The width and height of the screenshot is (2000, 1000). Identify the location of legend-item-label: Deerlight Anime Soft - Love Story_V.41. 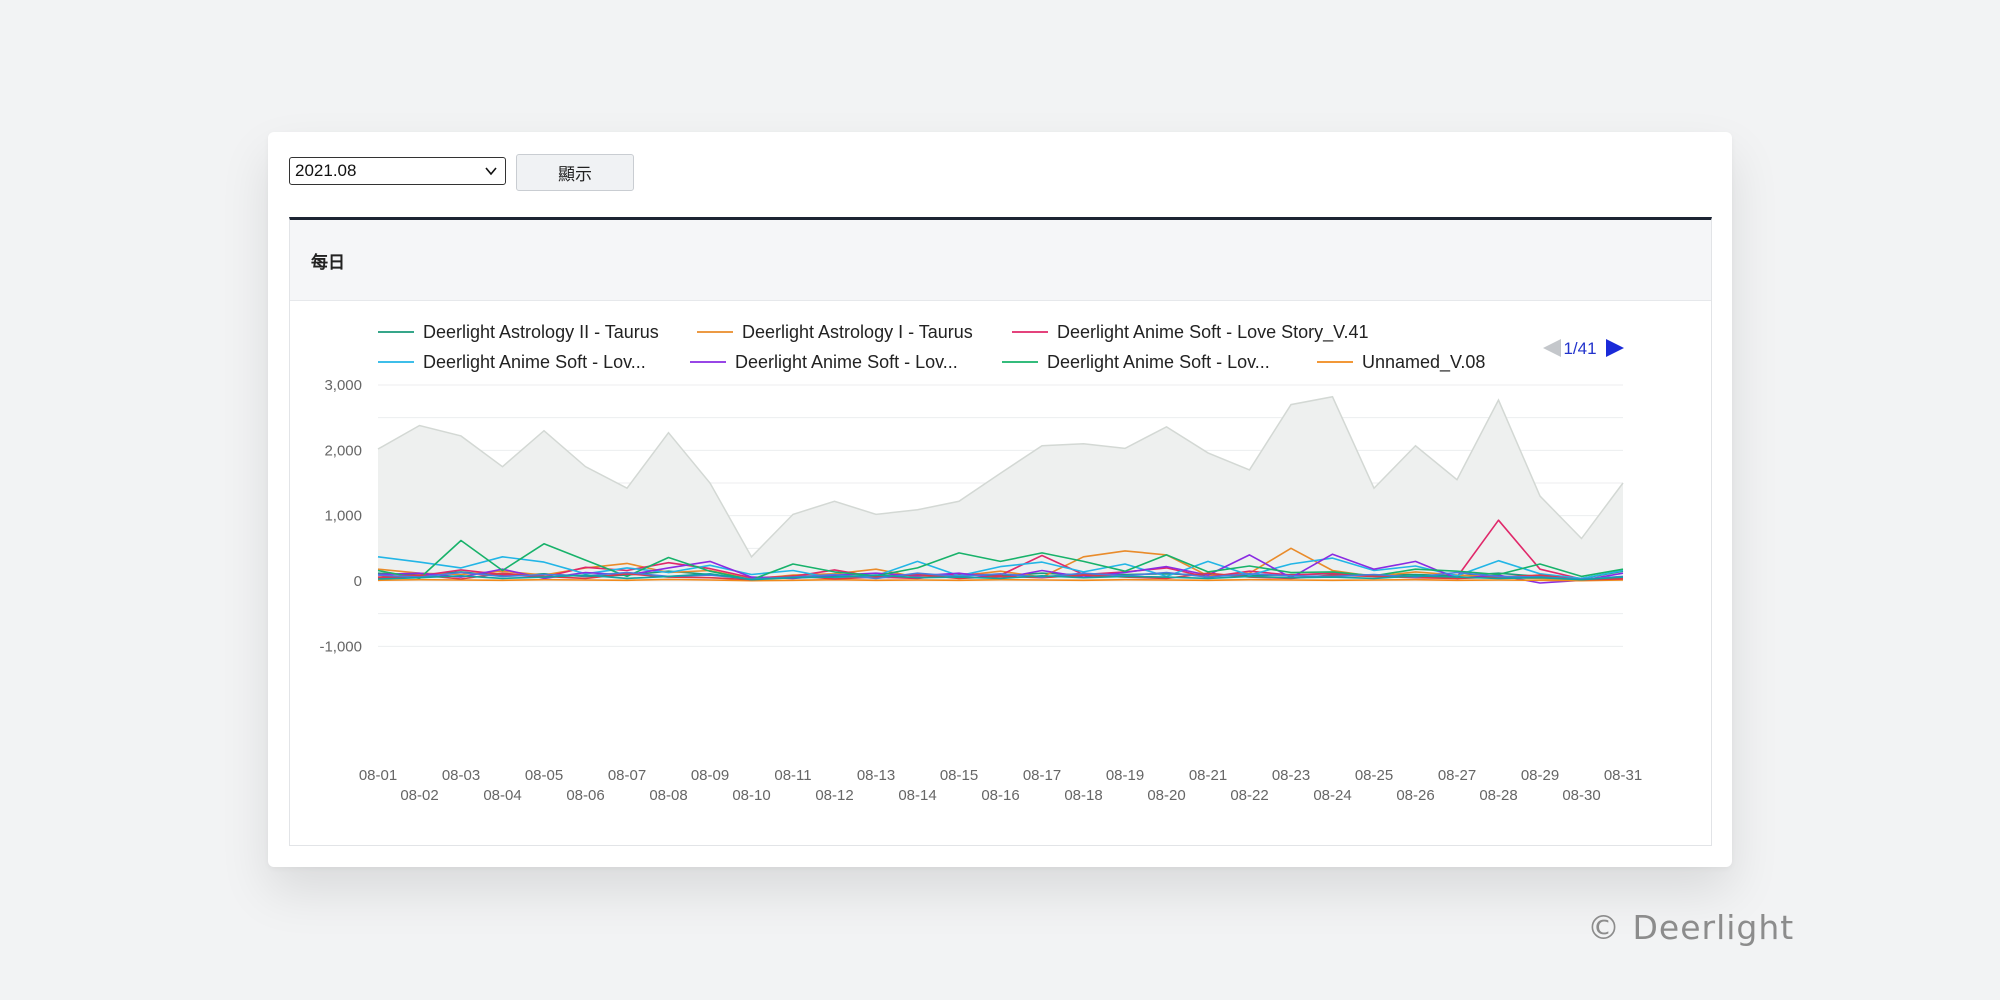
(1213, 332).